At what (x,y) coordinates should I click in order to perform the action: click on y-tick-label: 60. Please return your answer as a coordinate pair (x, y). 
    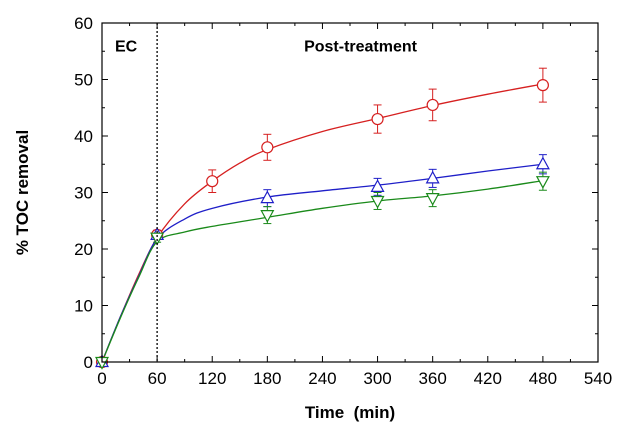
    Looking at the image, I should click on (83, 23).